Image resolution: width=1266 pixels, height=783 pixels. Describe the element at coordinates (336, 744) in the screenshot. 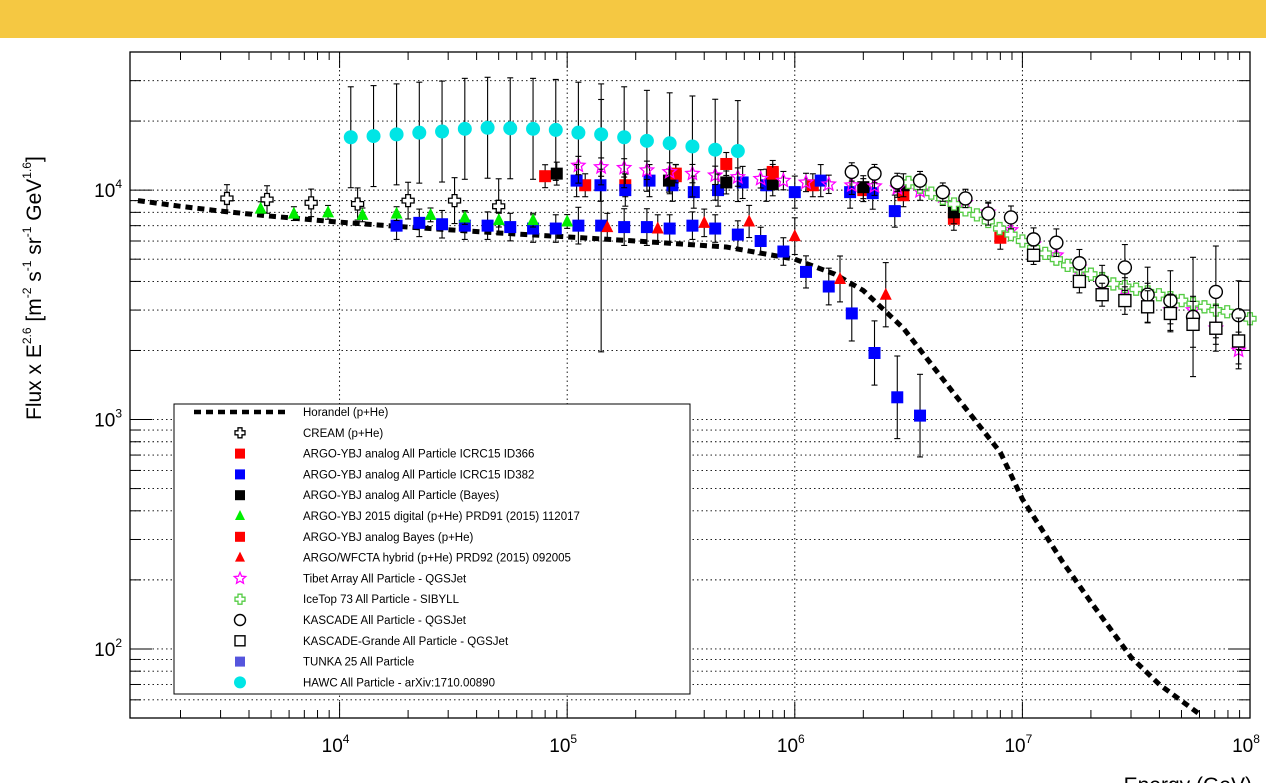

I see `x-tick-label: 10⁴` at that location.